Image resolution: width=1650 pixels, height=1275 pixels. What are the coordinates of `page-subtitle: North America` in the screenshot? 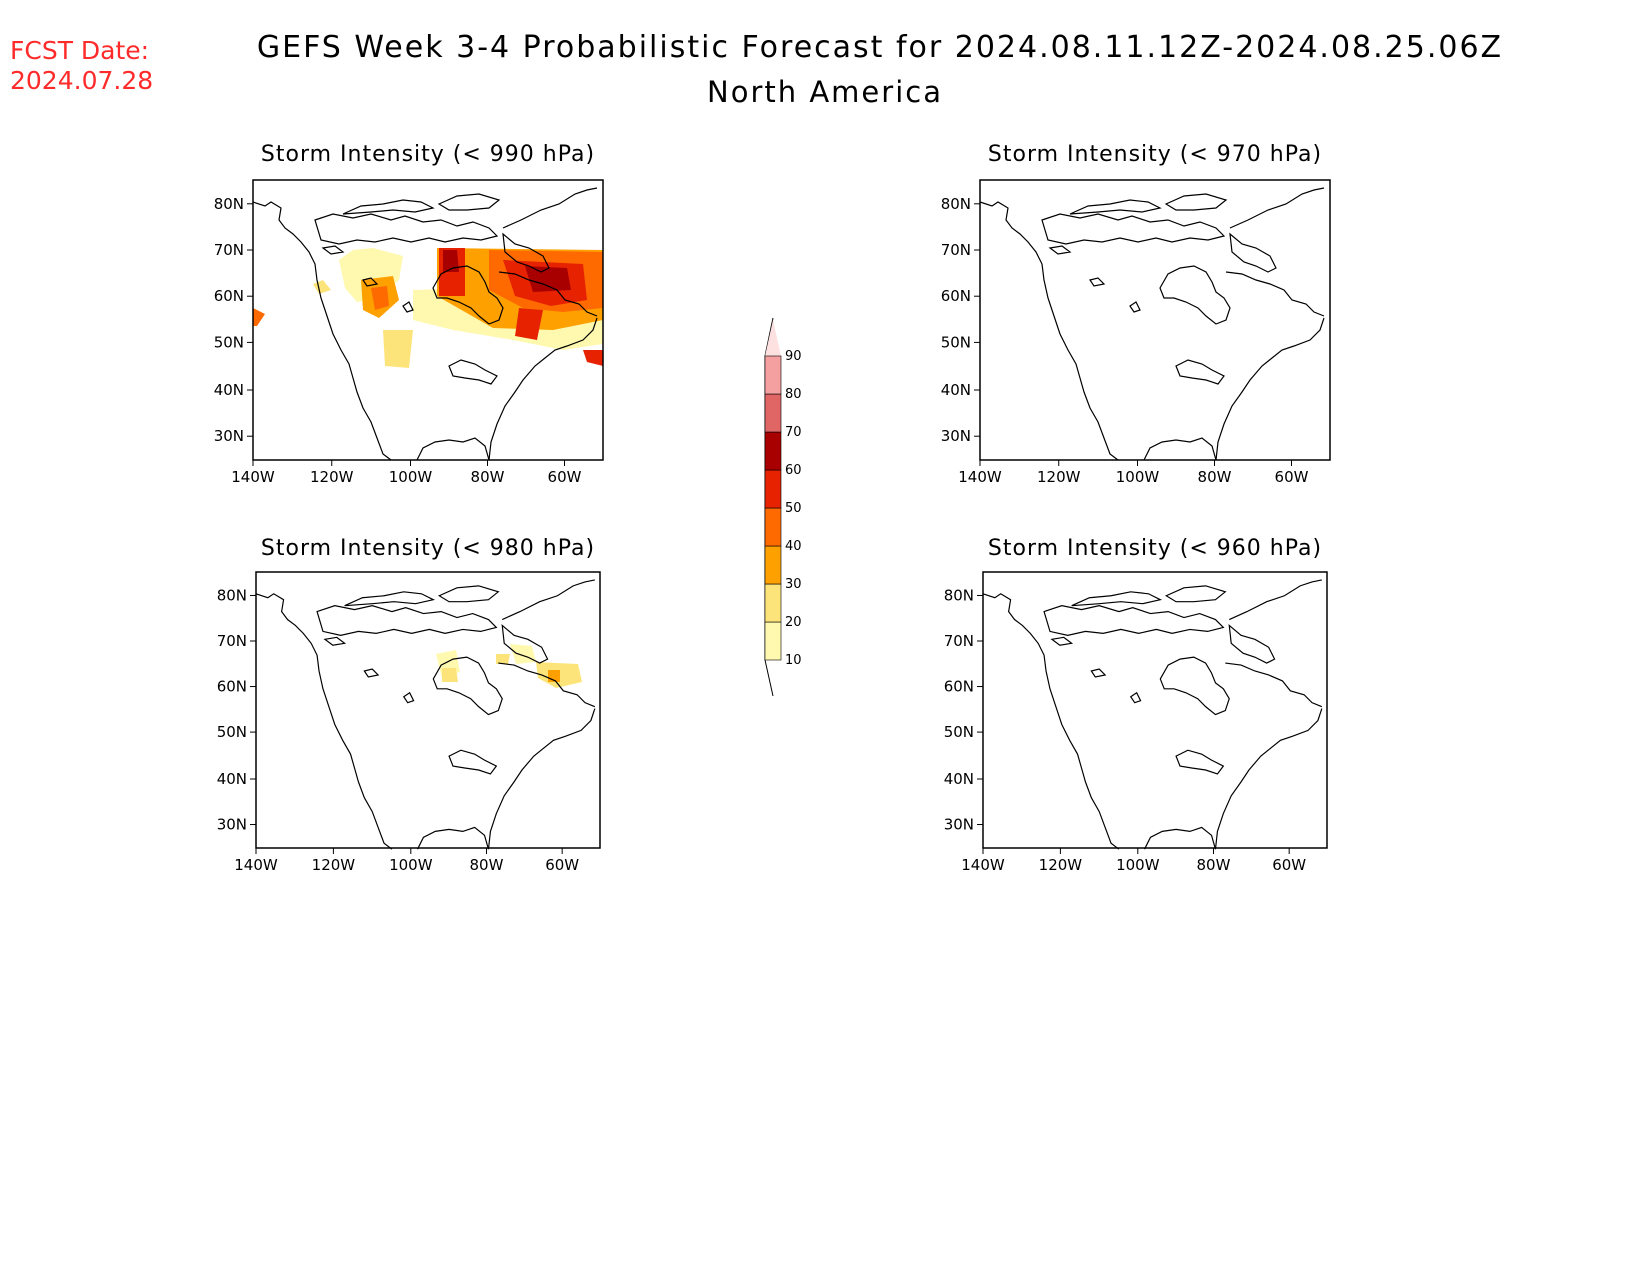 It's located at (825, 92).